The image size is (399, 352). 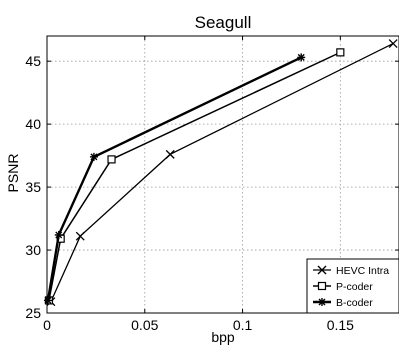 I want to click on legend-label: HEVC Intra, so click(x=362, y=271).